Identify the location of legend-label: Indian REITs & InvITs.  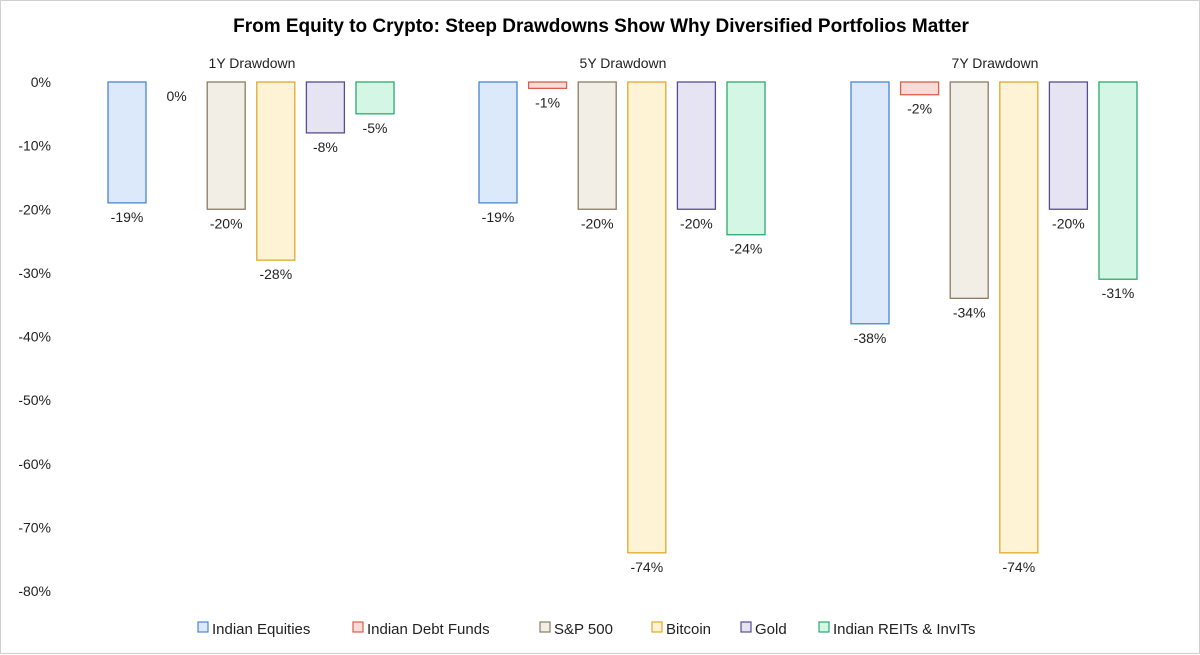
(904, 629).